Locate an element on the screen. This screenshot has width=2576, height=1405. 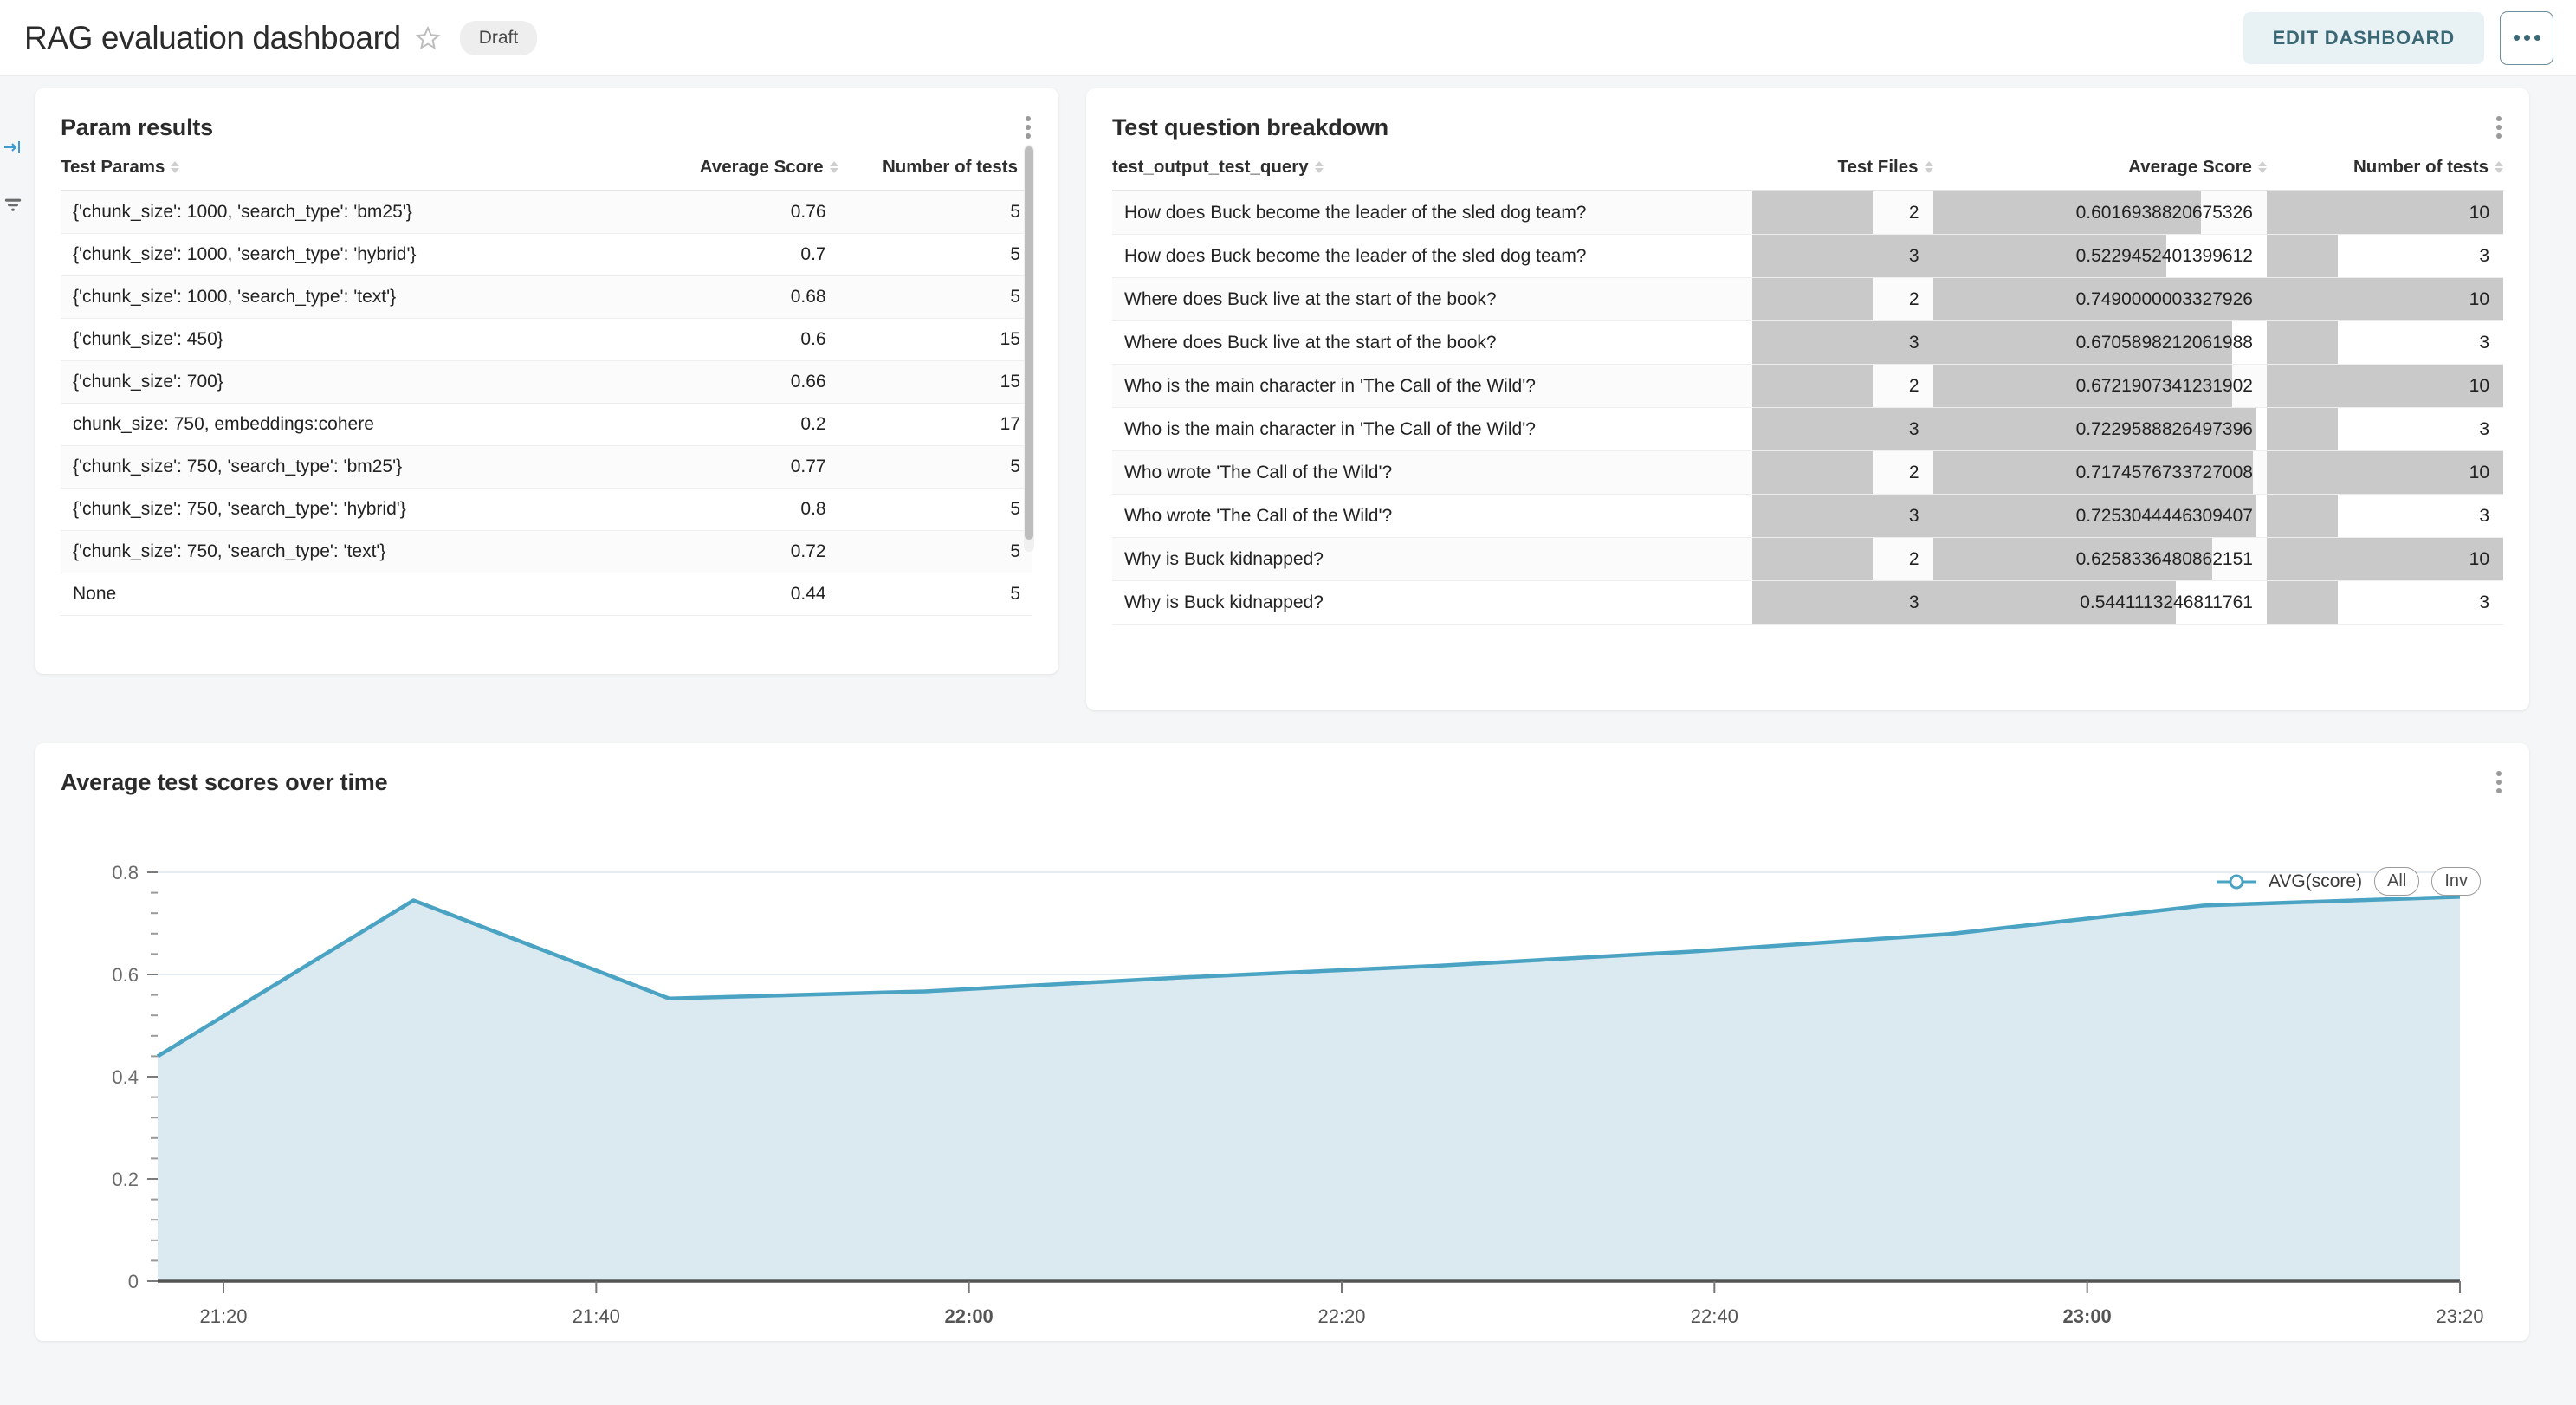
cell-average-score: 0.77 is located at coordinates (731, 467).